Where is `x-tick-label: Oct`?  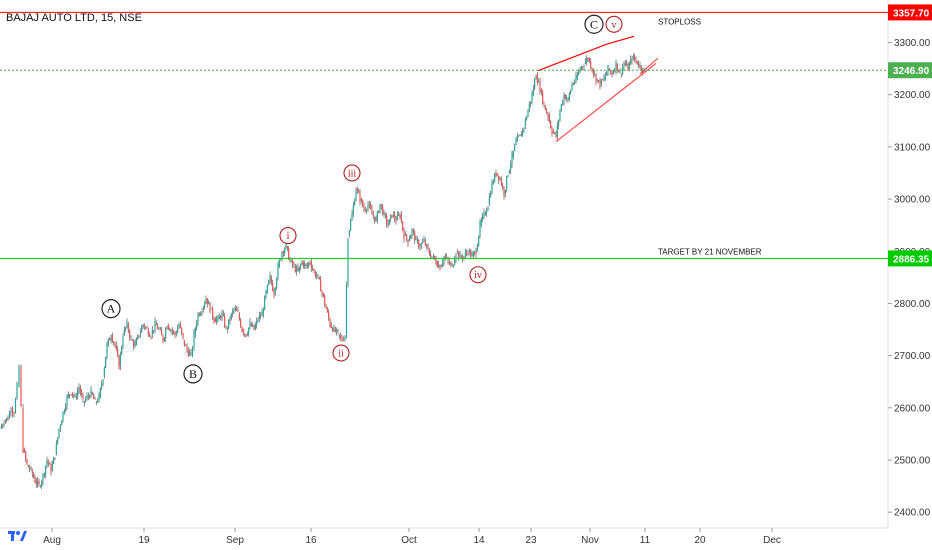
x-tick-label: Oct is located at coordinates (409, 540).